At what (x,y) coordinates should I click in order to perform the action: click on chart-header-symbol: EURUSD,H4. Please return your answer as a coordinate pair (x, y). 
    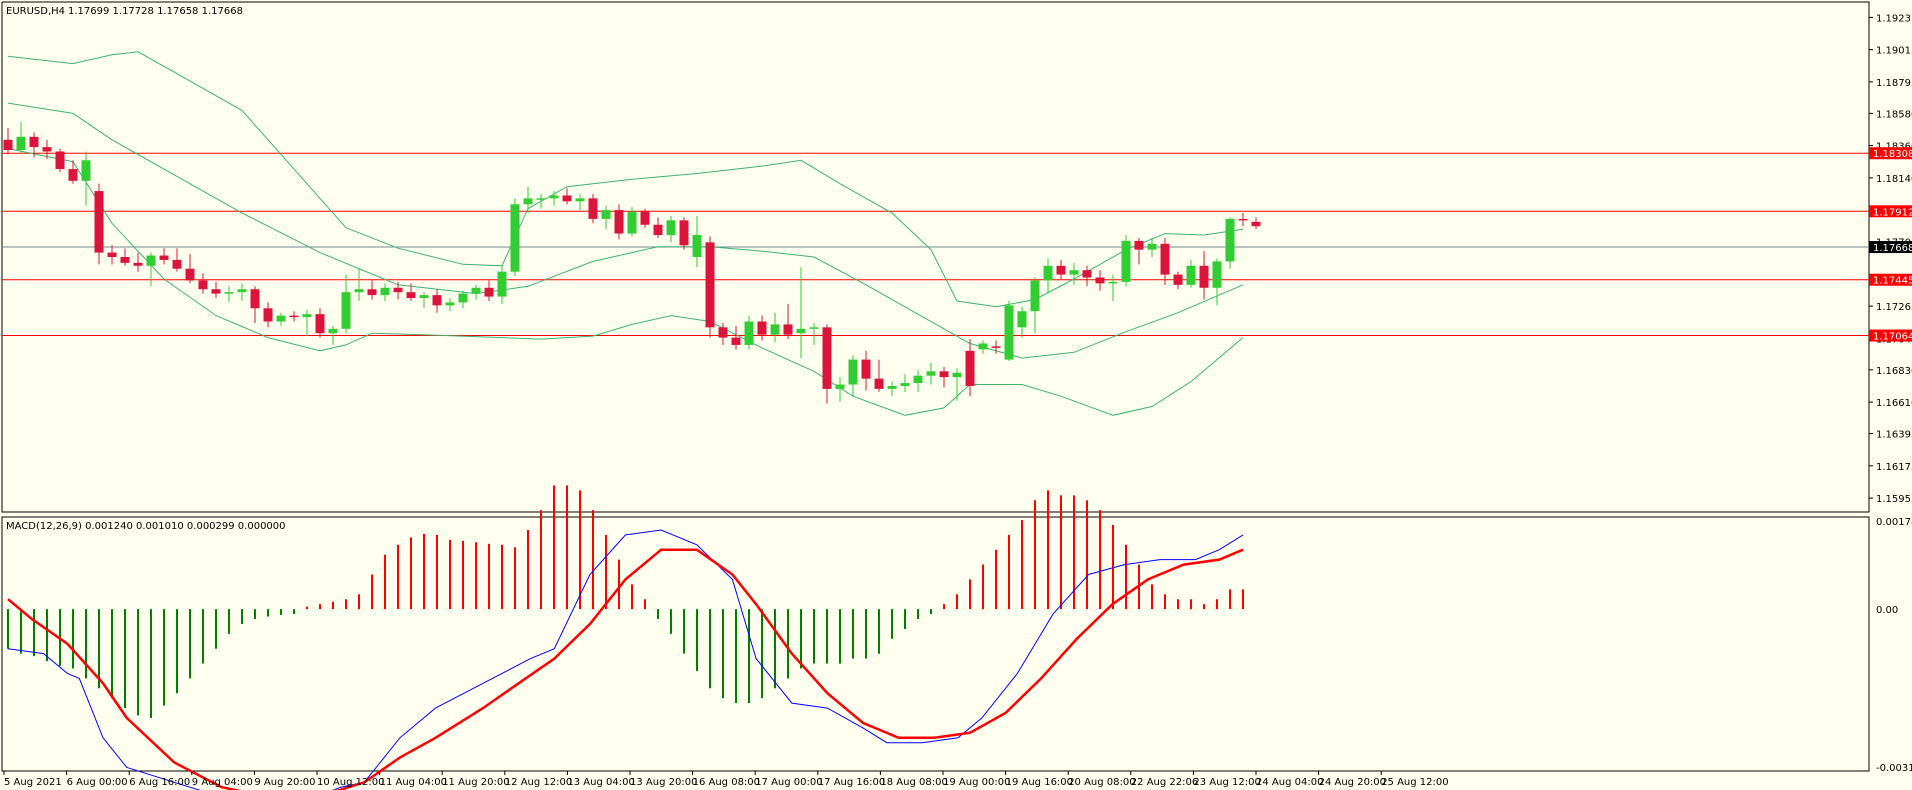
    Looking at the image, I should click on (35, 11).